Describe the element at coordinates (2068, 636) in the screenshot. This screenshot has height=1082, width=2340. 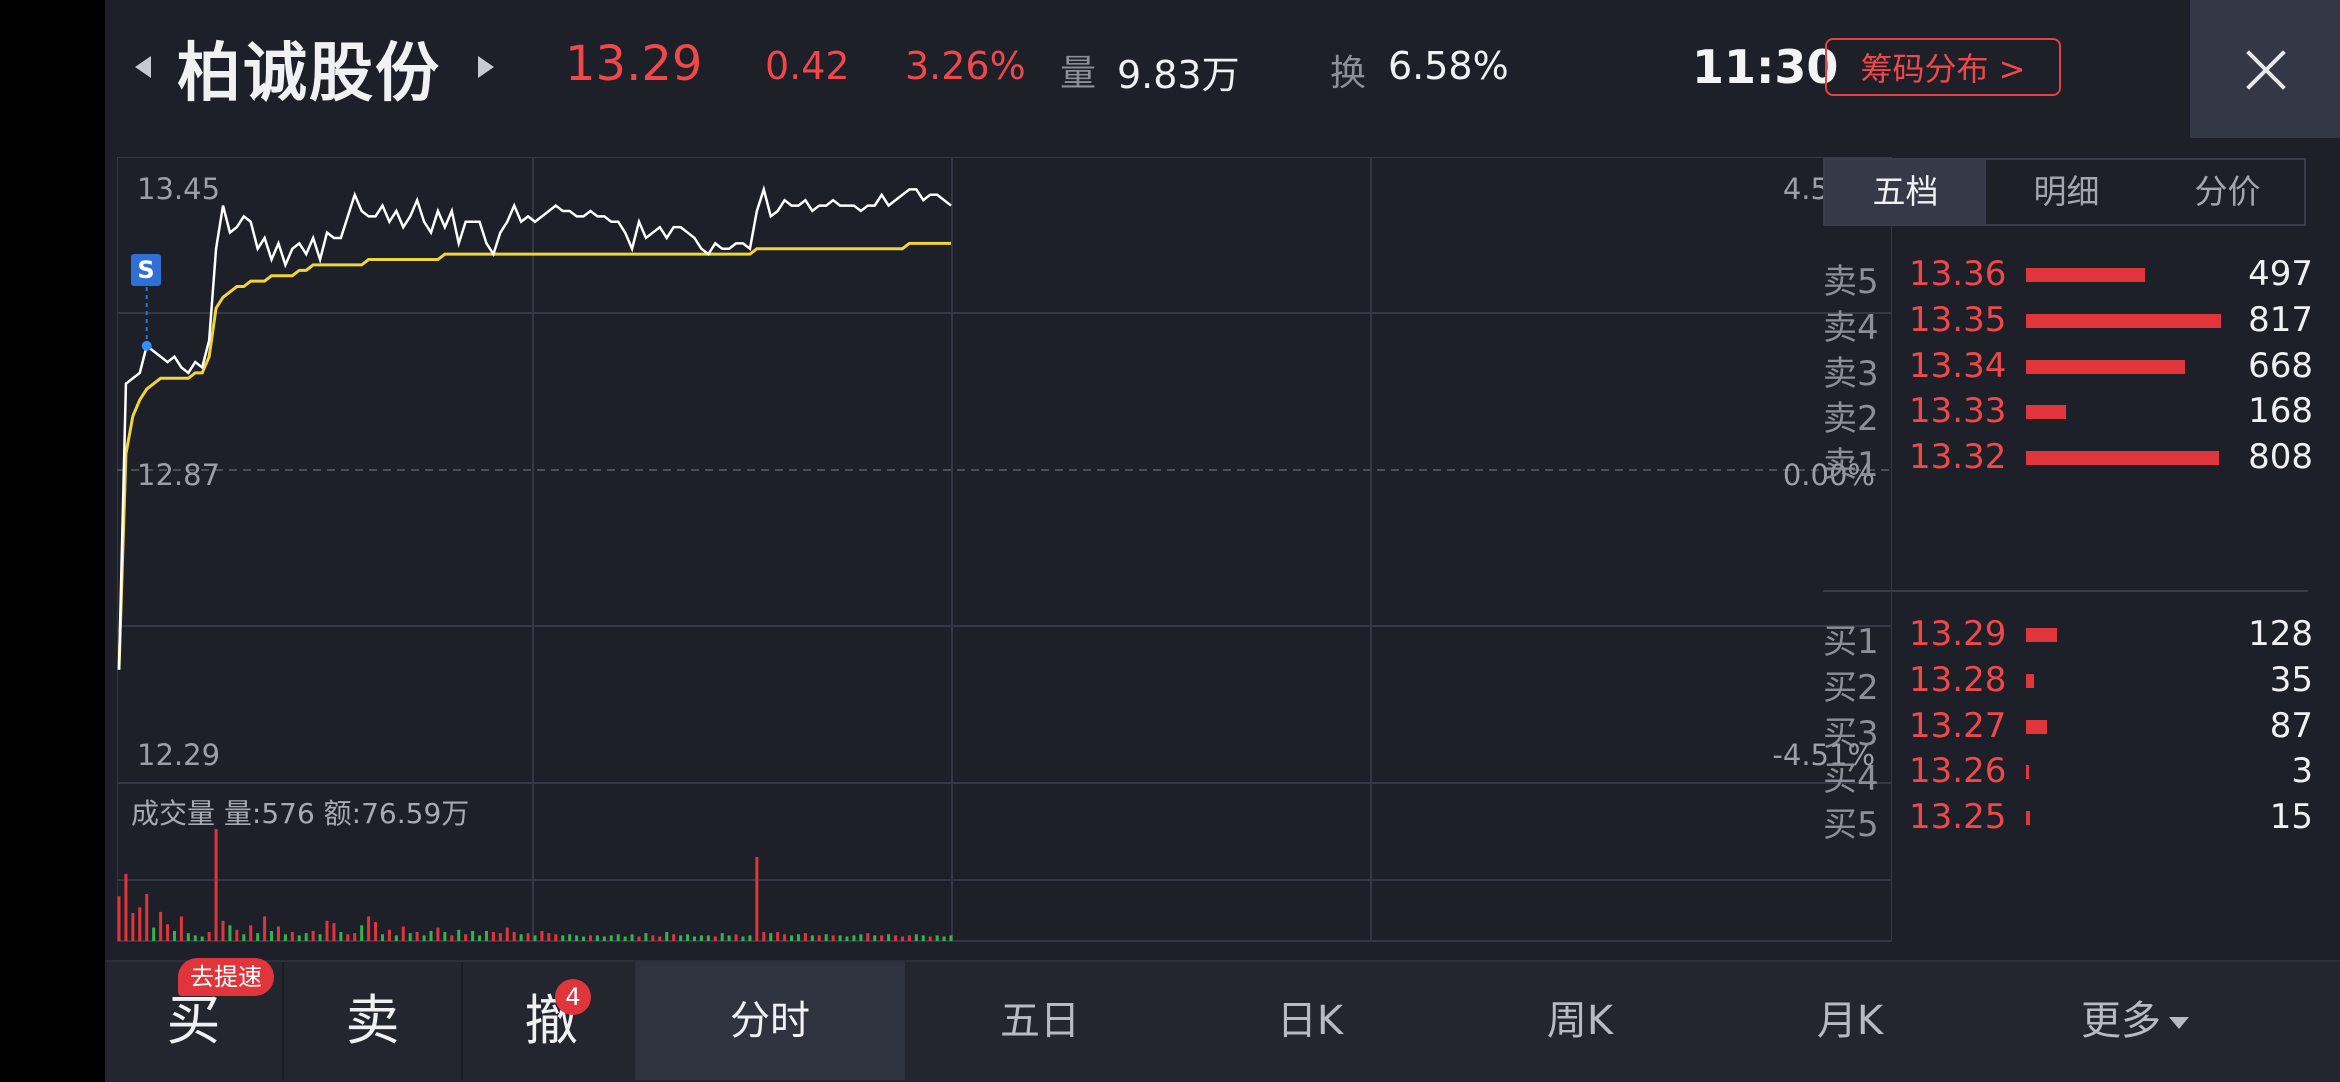
I see `bid-row-1: 买1 13.29 128` at that location.